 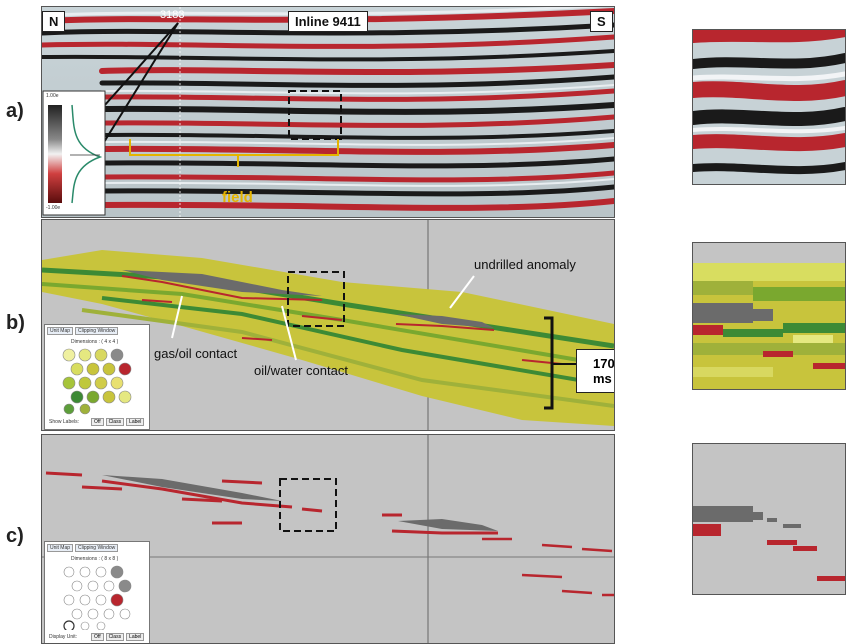 What do you see at coordinates (601, 21) in the screenshot?
I see `south-label: S` at bounding box center [601, 21].